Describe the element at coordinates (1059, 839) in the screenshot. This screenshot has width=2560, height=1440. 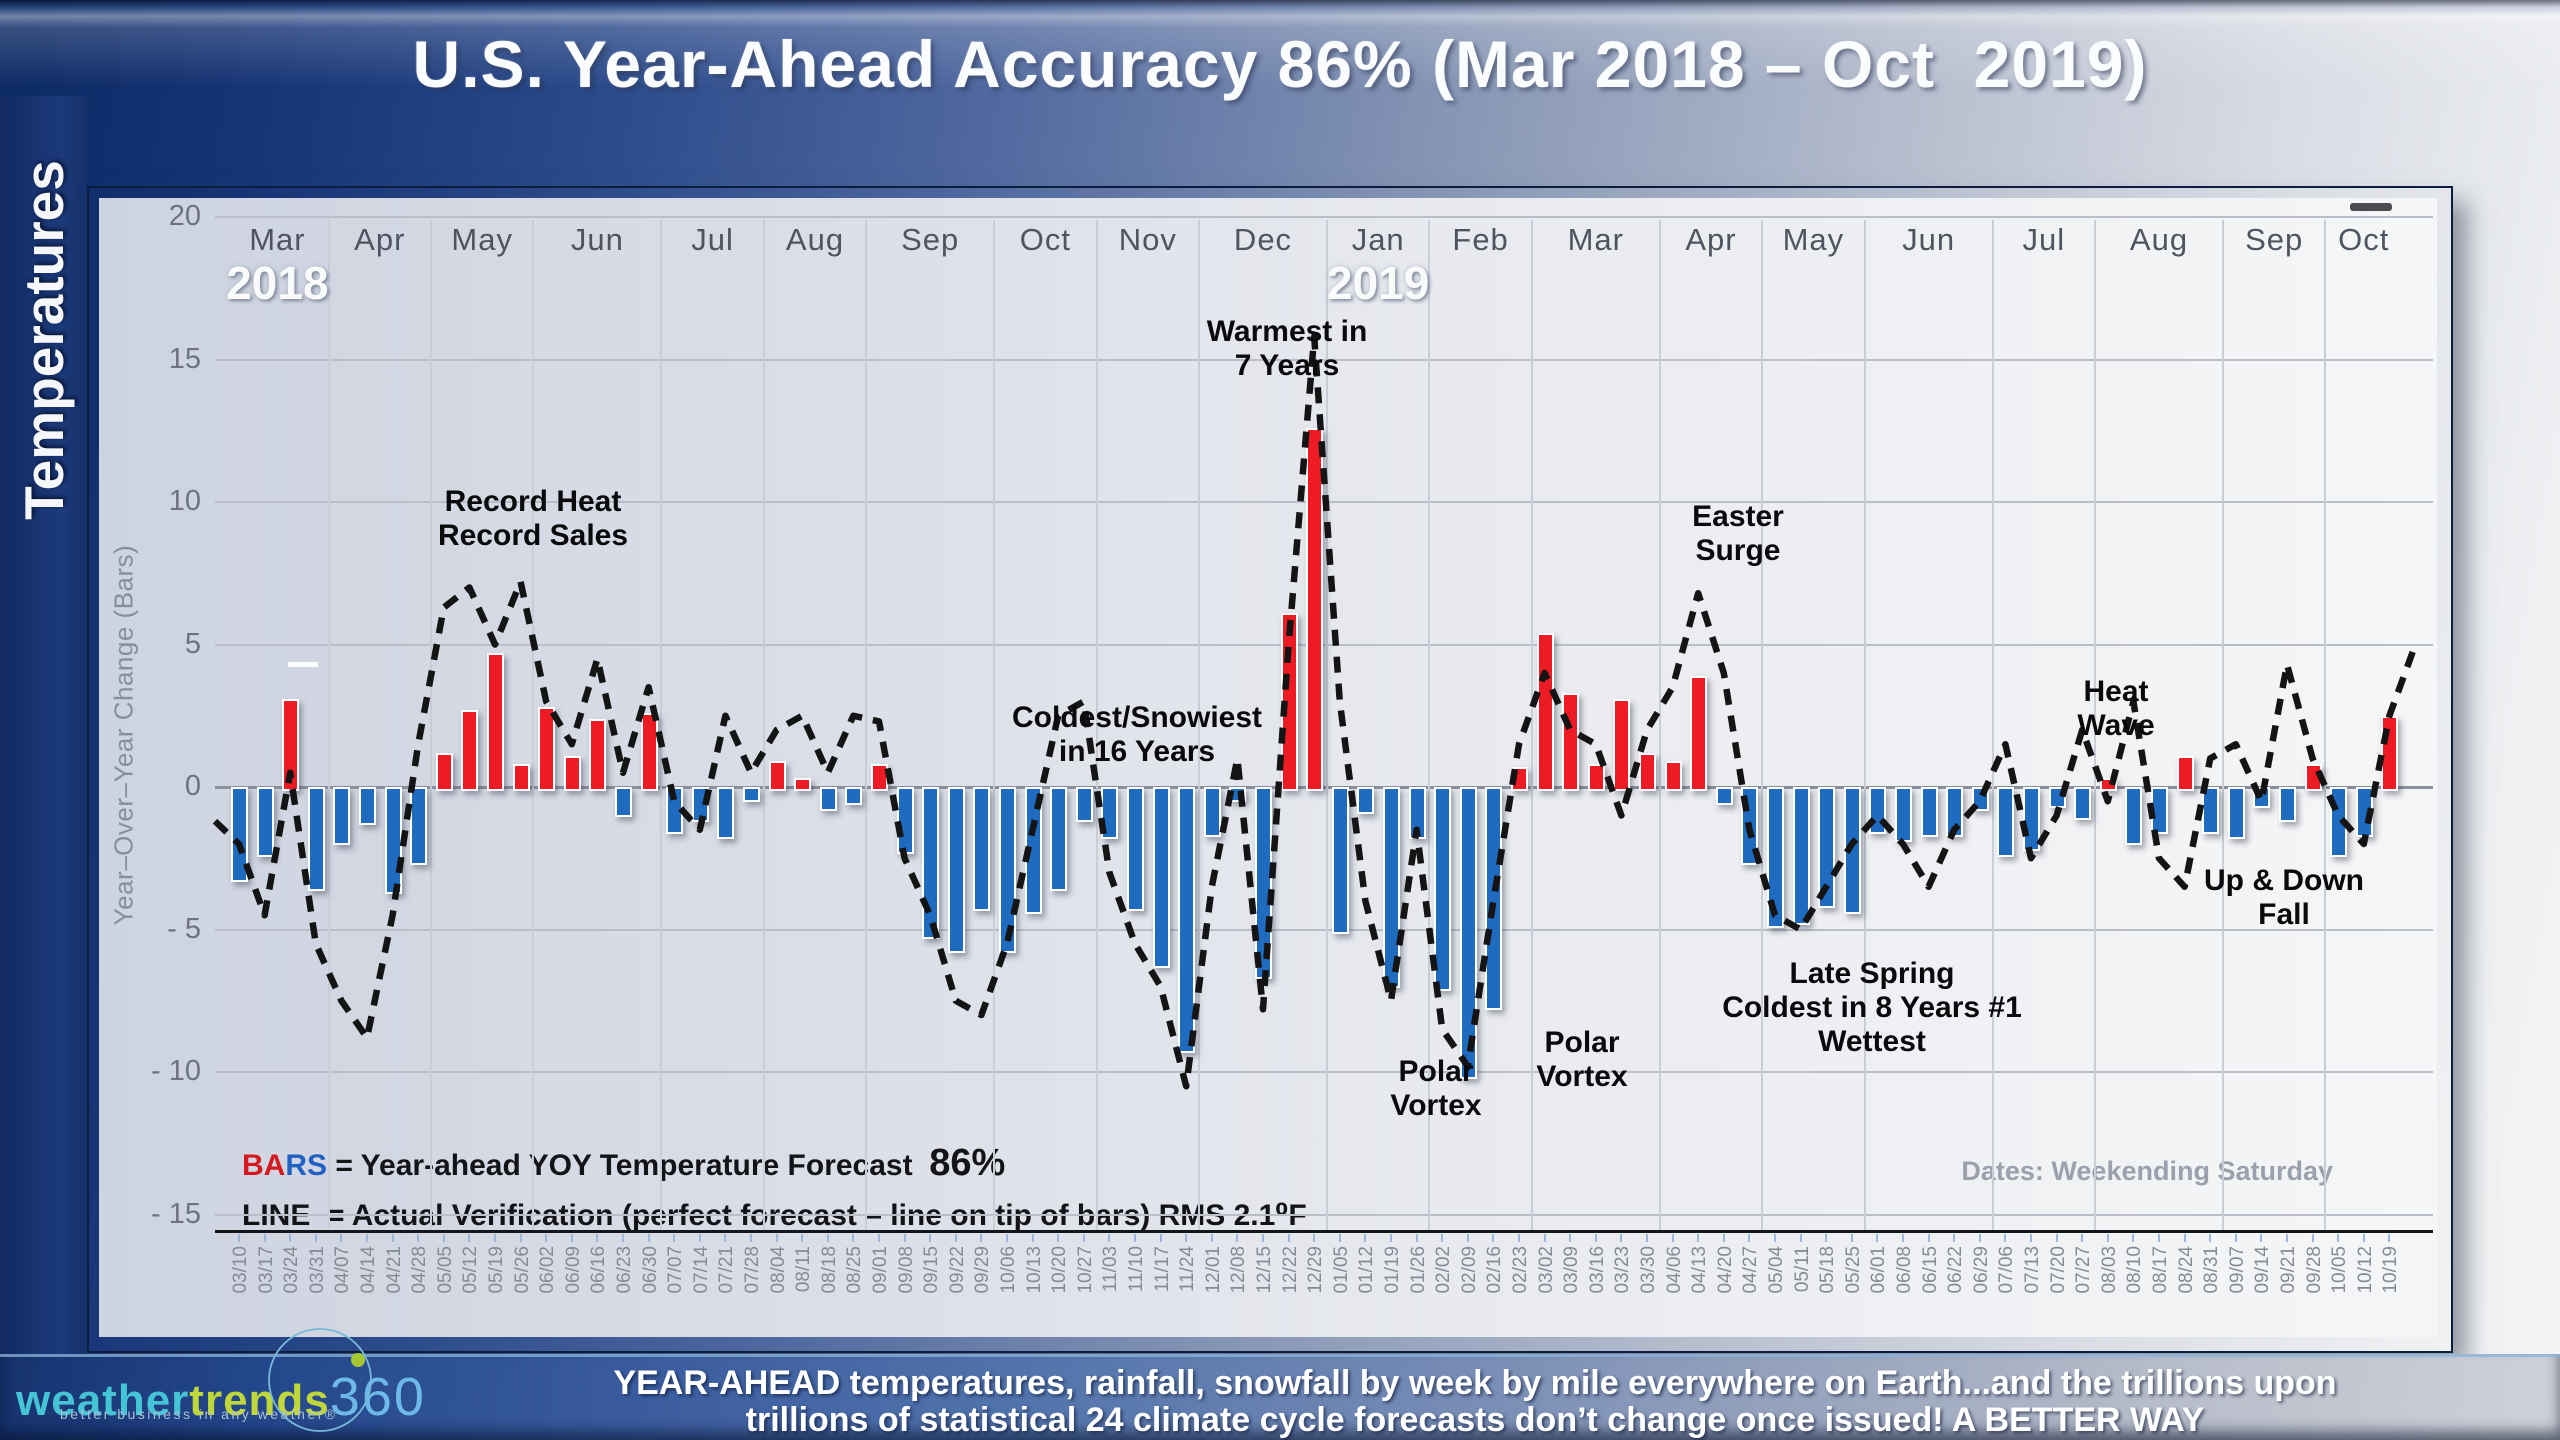
I see `forecast-bar-10/20` at that location.